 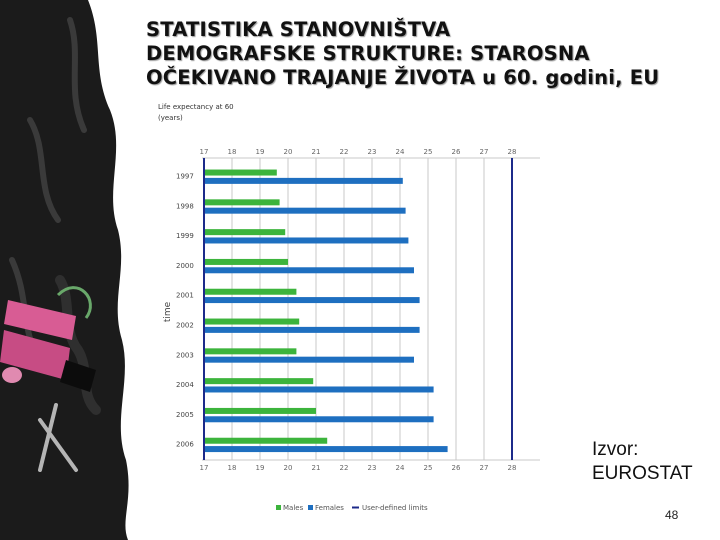 I want to click on chart-title: Life expectancy at 60, so click(x=196, y=107).